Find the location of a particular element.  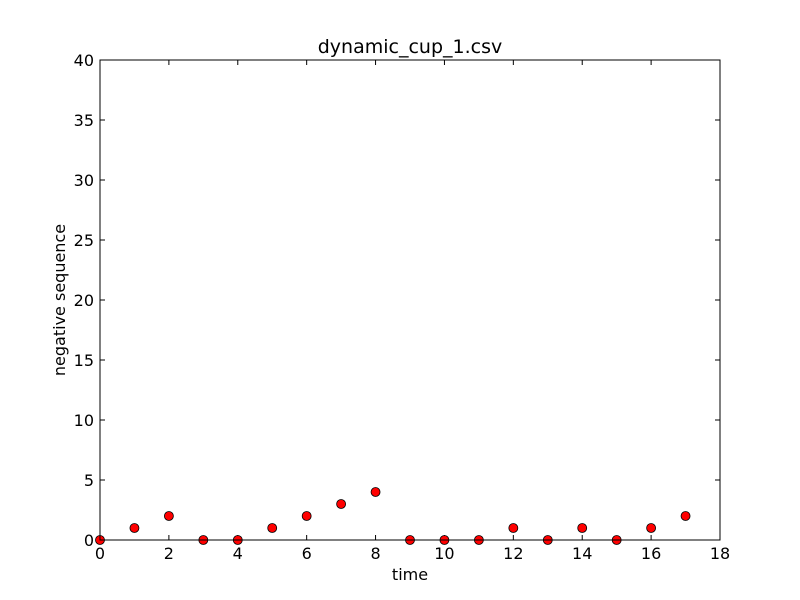

y-axis-label: negative sequence is located at coordinates (59, 300).